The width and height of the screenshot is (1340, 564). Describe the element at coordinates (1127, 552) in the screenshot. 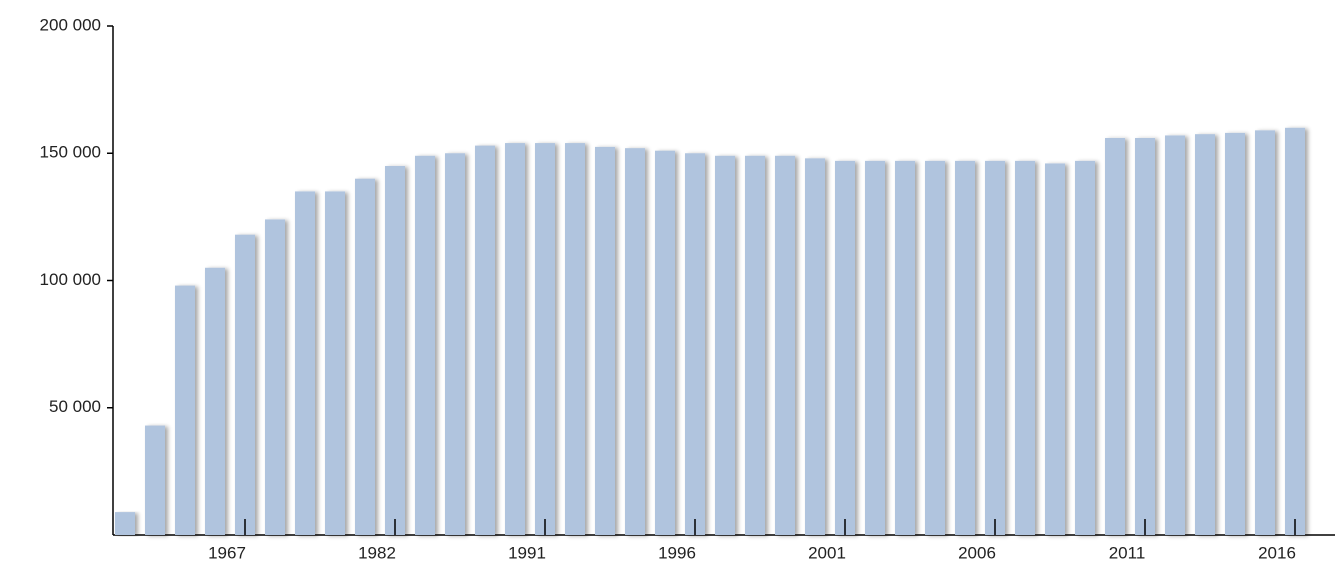

I see `x-tick-label: 2011` at that location.